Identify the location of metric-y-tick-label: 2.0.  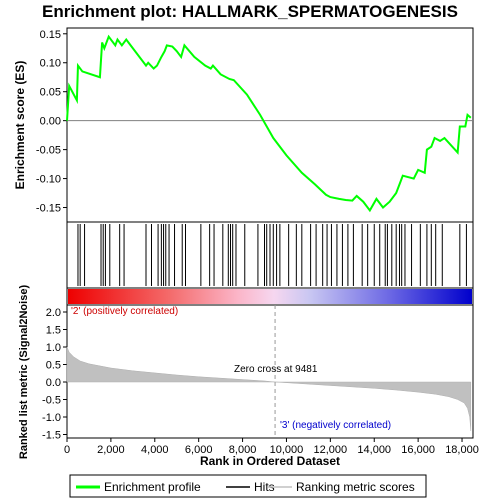
(53, 313).